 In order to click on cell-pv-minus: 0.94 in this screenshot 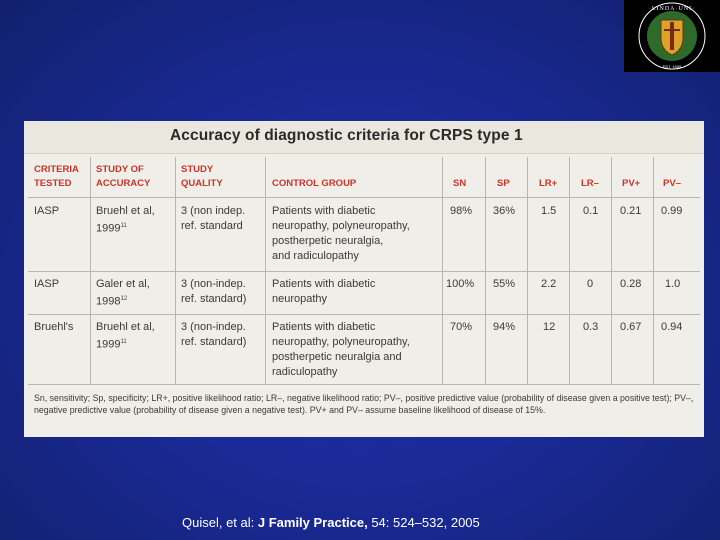, I will do `click(672, 327)`.